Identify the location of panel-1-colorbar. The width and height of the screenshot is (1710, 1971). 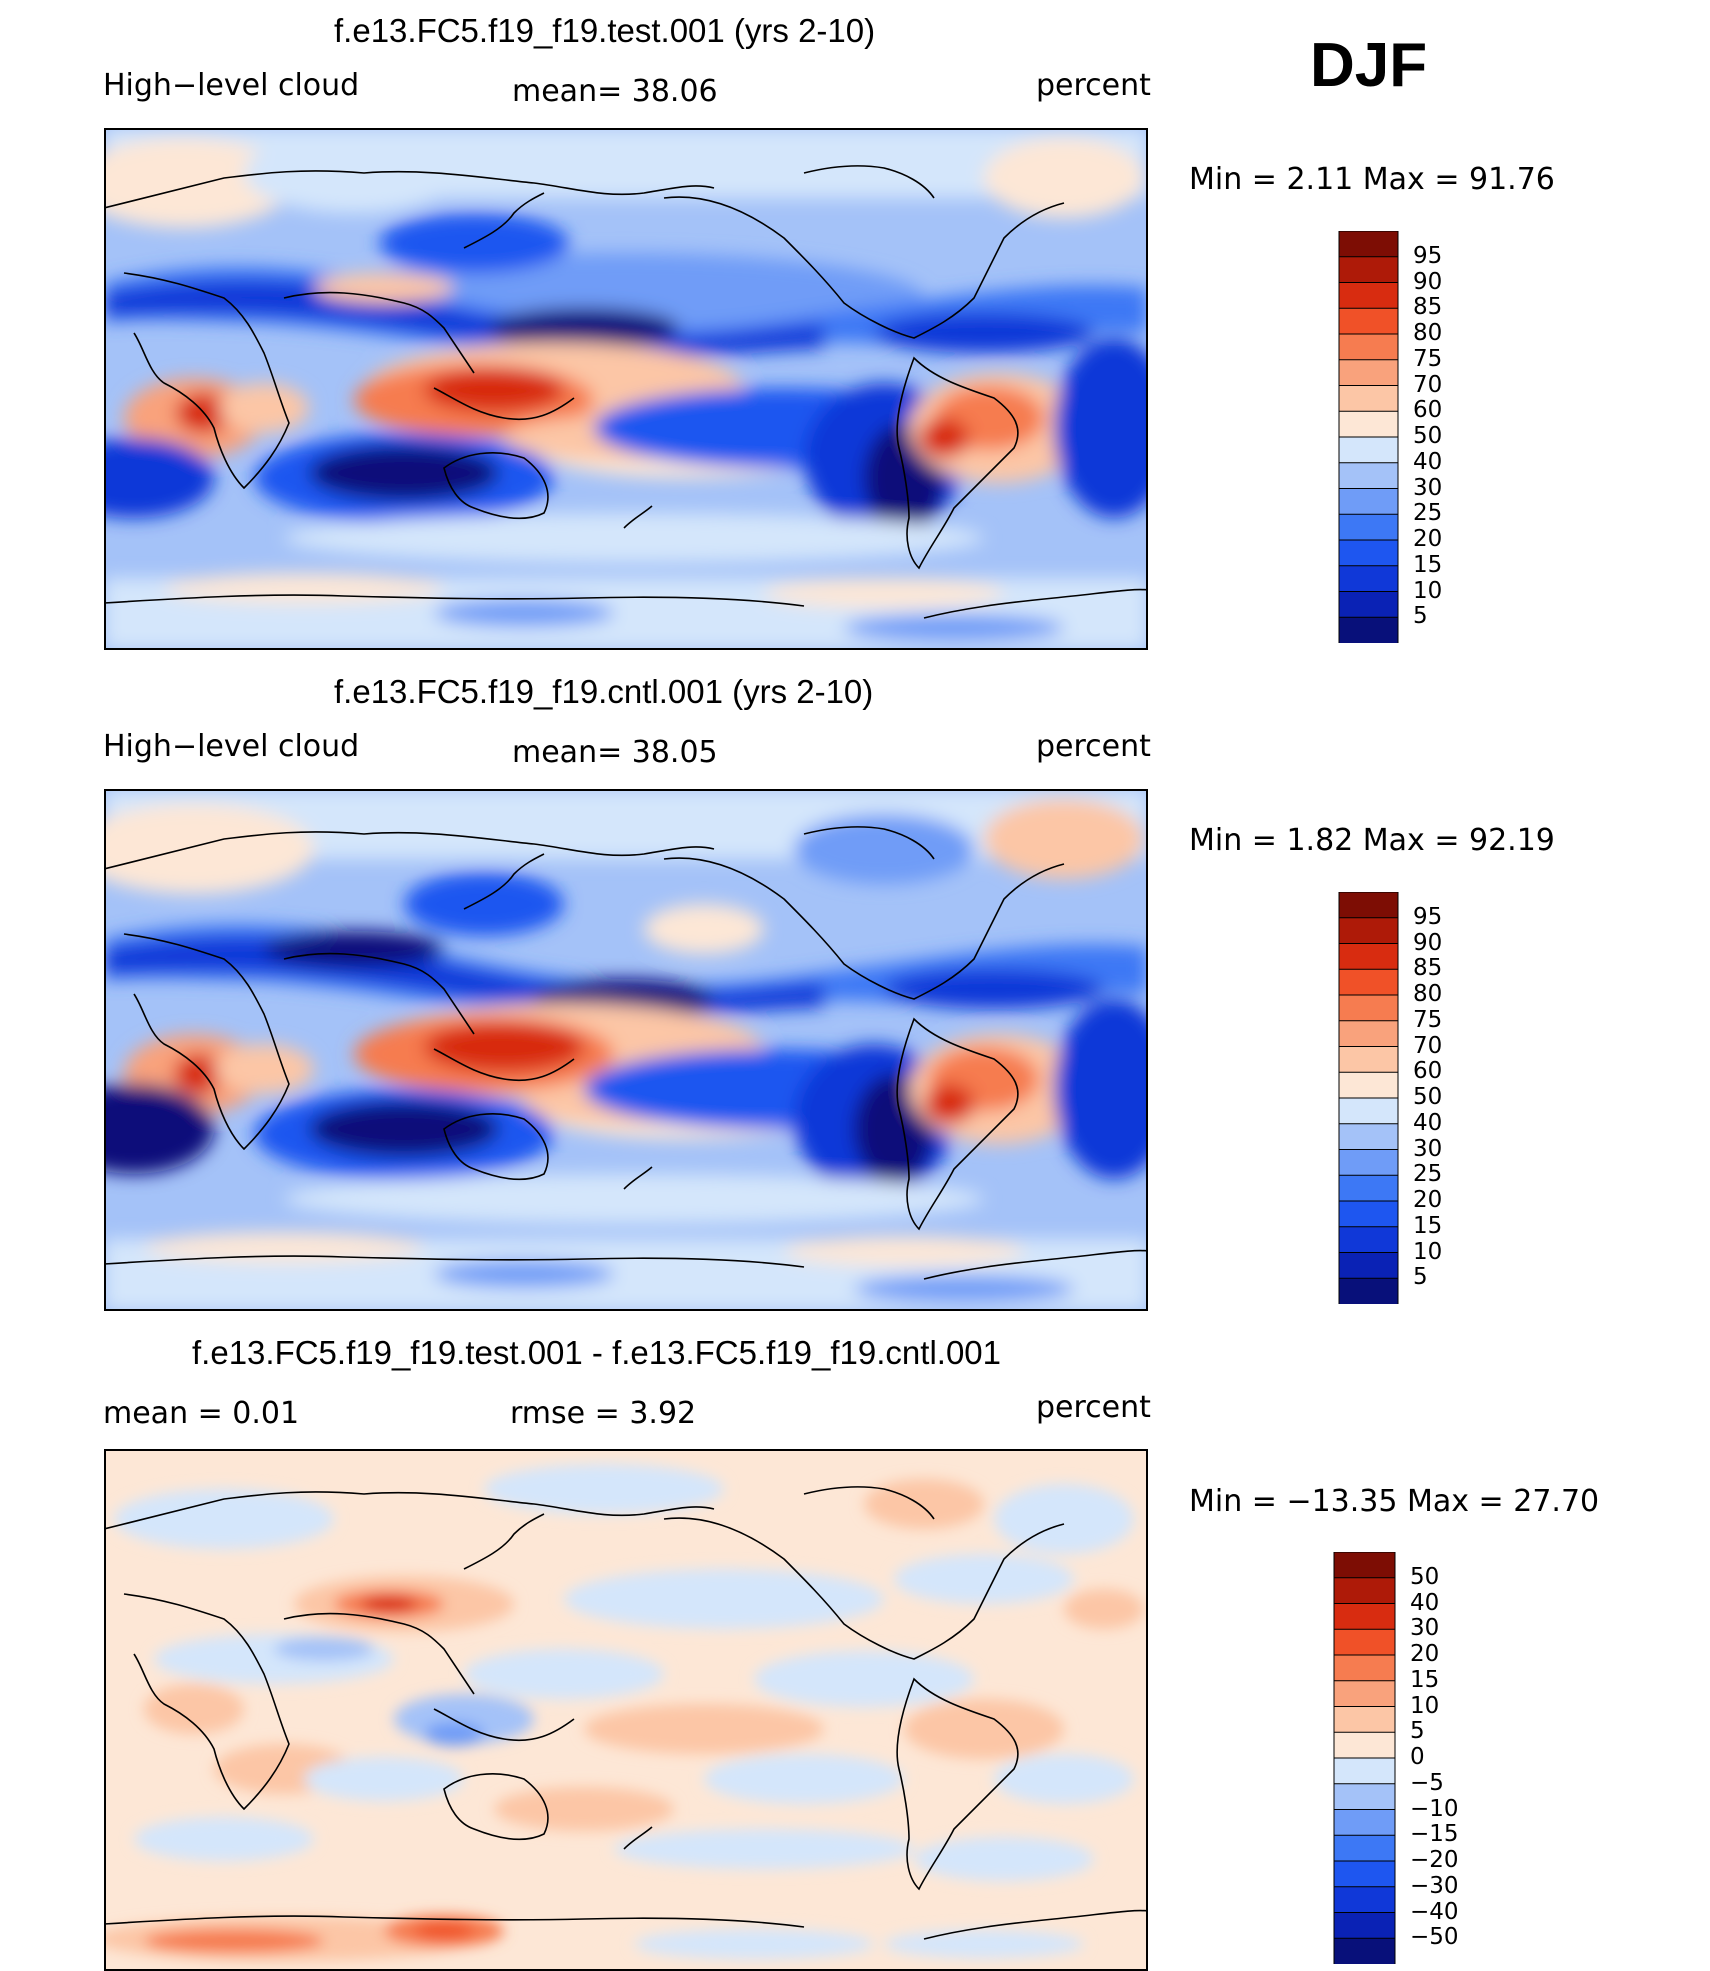
(1368, 437).